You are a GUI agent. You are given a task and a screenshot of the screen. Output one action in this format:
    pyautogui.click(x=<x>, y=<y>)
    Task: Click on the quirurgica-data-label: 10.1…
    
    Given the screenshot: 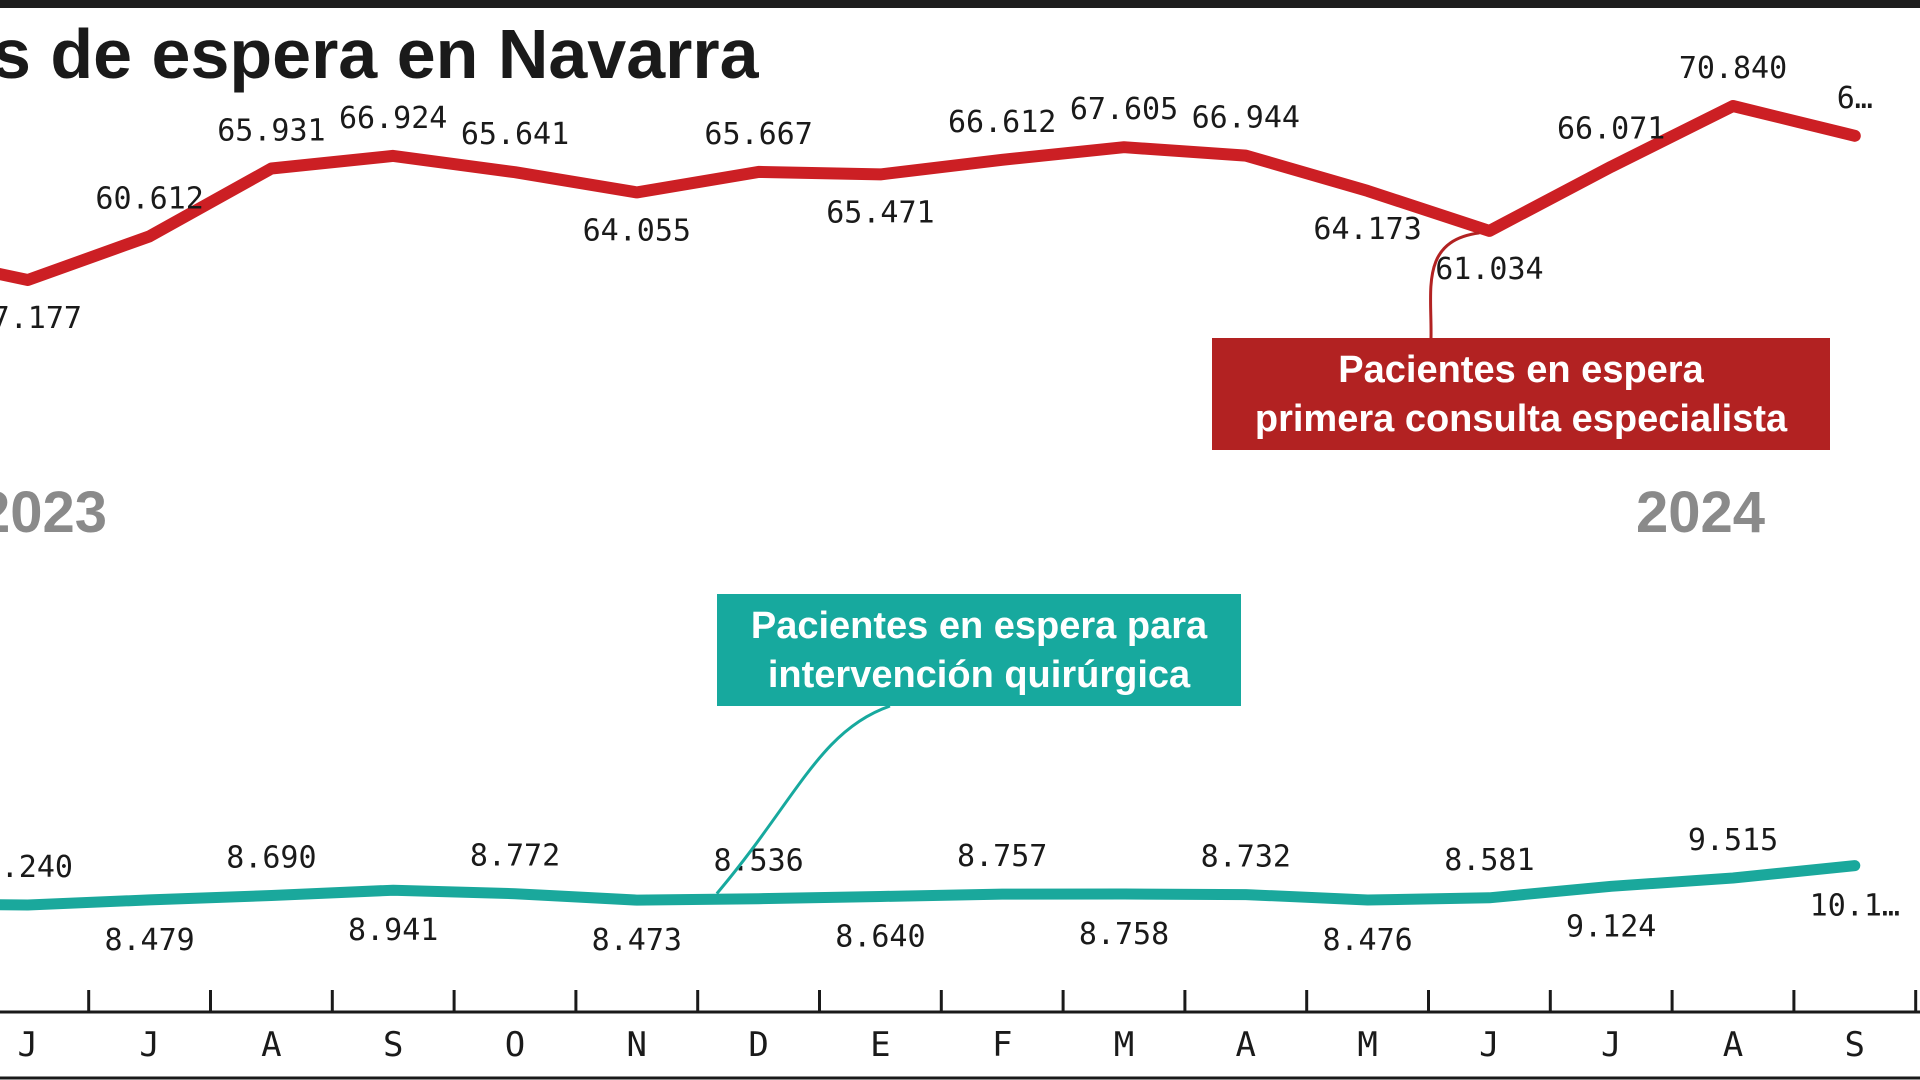 What is the action you would take?
    pyautogui.click(x=1855, y=906)
    